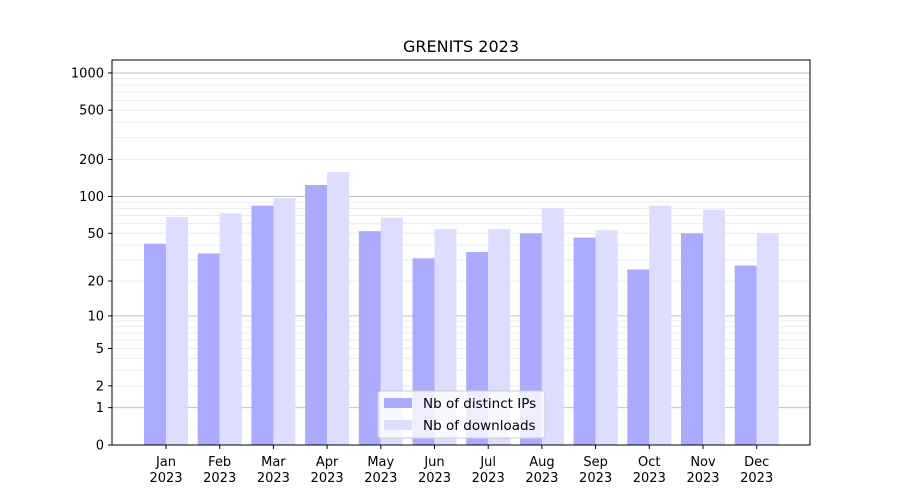  Describe the element at coordinates (95, 282) in the screenshot. I see `y-tick-label: 20` at that location.